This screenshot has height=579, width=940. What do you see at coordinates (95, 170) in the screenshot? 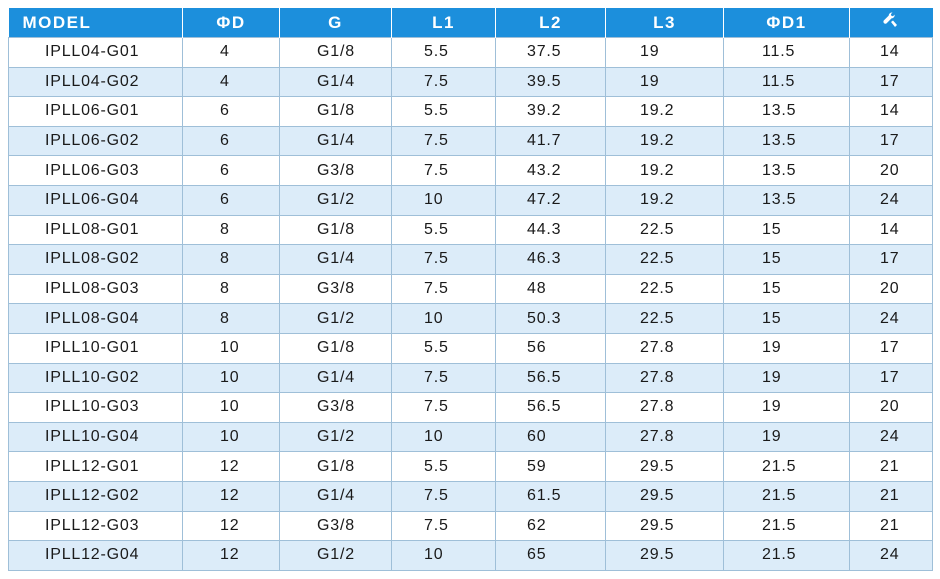
I see `cell-model: IPLL06-G03` at bounding box center [95, 170].